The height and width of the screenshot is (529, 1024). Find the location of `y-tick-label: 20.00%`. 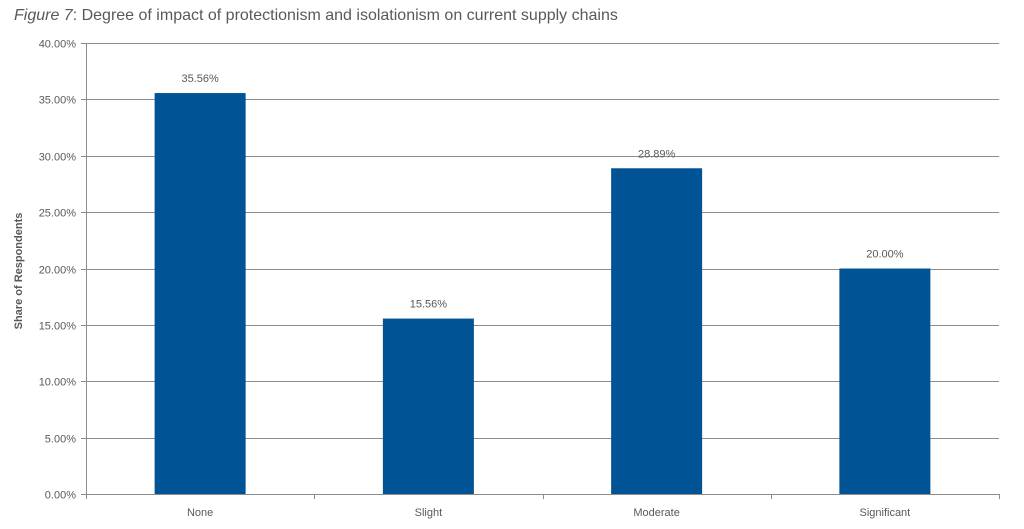

y-tick-label: 20.00% is located at coordinates (58, 271).